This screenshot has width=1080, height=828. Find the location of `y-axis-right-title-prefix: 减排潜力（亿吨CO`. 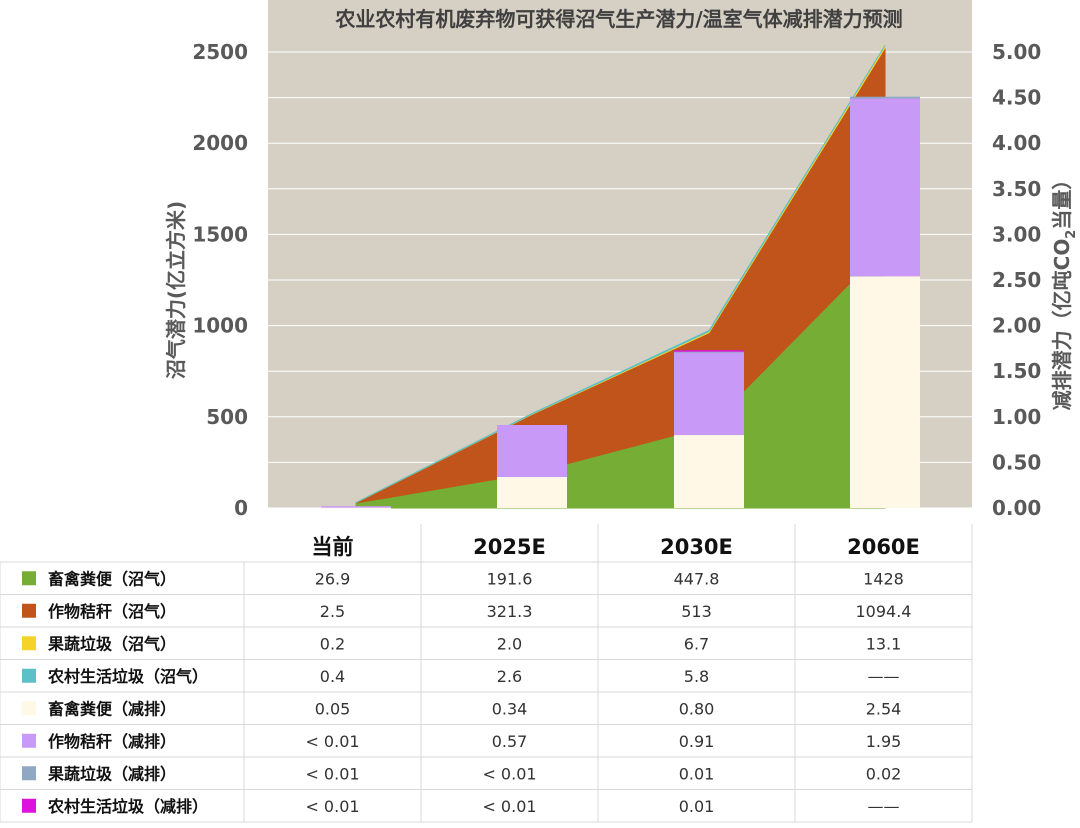

y-axis-right-title-prefix: 减排潜力（亿吨CO is located at coordinates (1062, 325).